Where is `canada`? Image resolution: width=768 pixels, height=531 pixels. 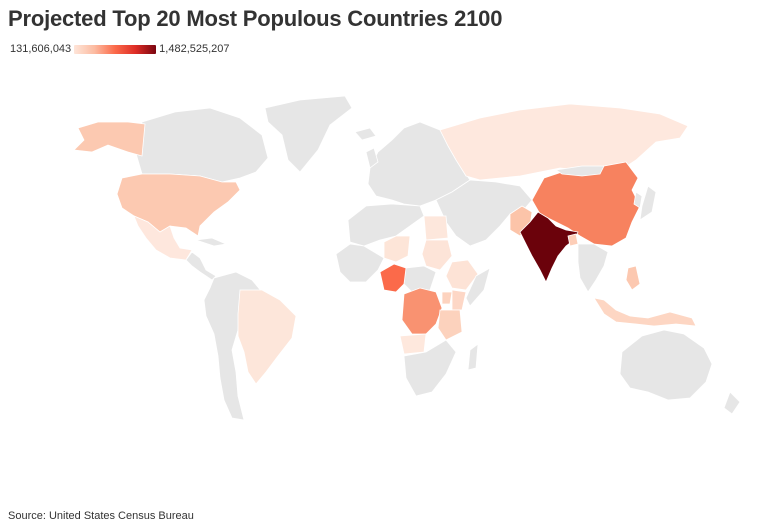 canada is located at coordinates (201, 145).